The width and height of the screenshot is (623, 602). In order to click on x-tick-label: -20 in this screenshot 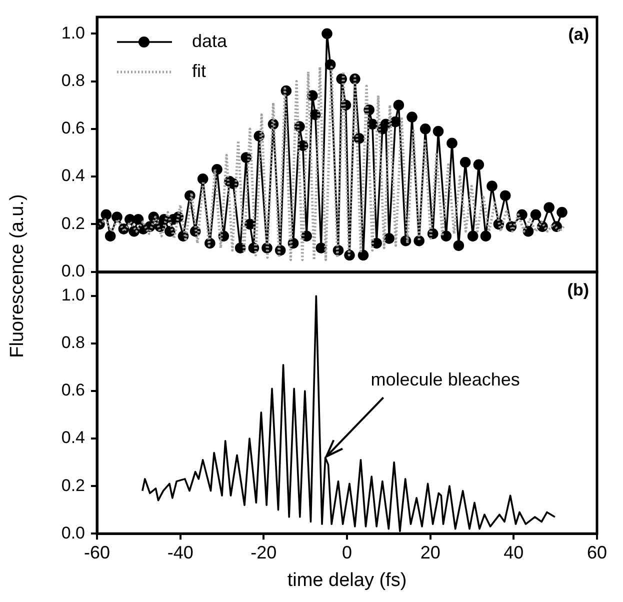, I will do `click(263, 552)`.